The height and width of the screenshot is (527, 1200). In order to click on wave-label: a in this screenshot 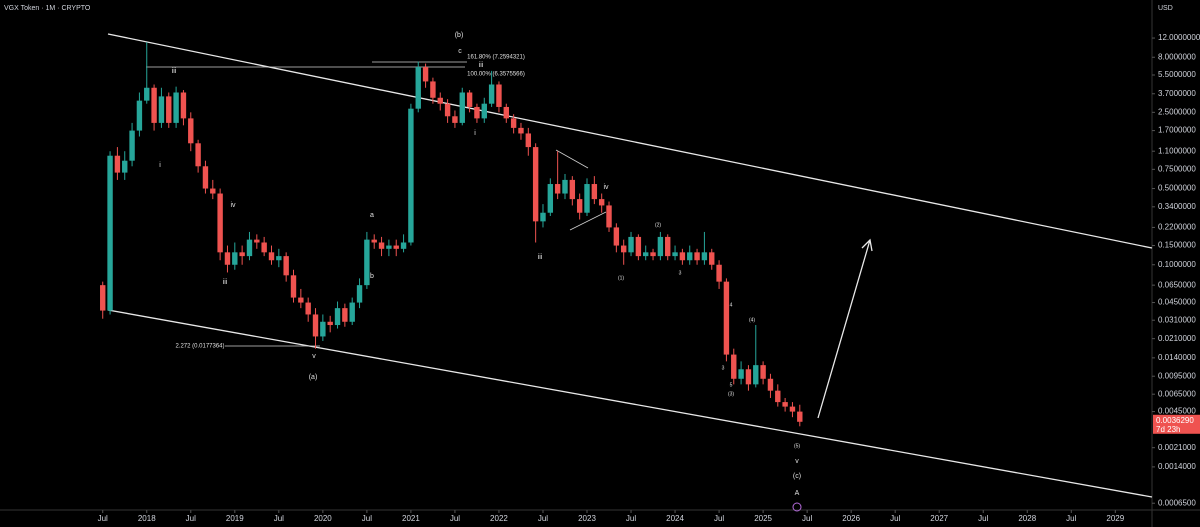, I will do `click(372, 215)`.